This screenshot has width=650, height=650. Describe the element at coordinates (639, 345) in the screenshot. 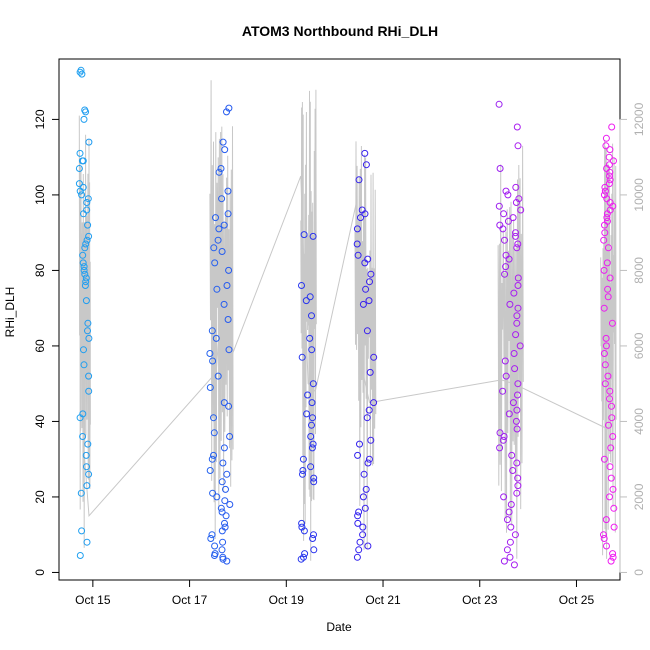

I see `y2-tick-label: 6000` at that location.